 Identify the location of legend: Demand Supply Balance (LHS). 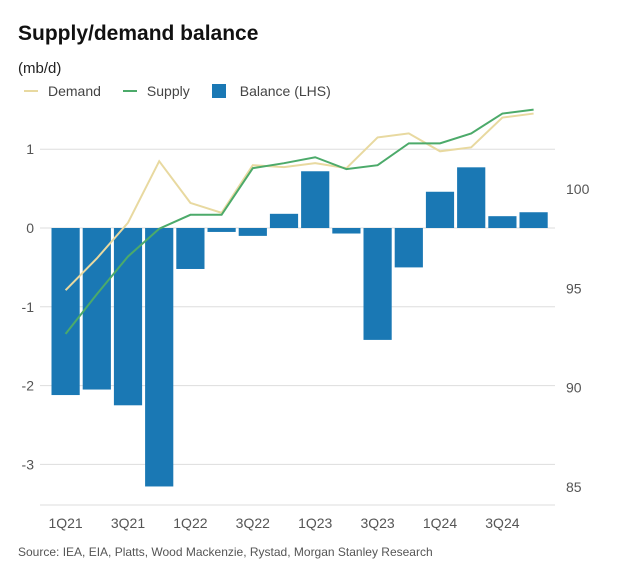
(188, 91).